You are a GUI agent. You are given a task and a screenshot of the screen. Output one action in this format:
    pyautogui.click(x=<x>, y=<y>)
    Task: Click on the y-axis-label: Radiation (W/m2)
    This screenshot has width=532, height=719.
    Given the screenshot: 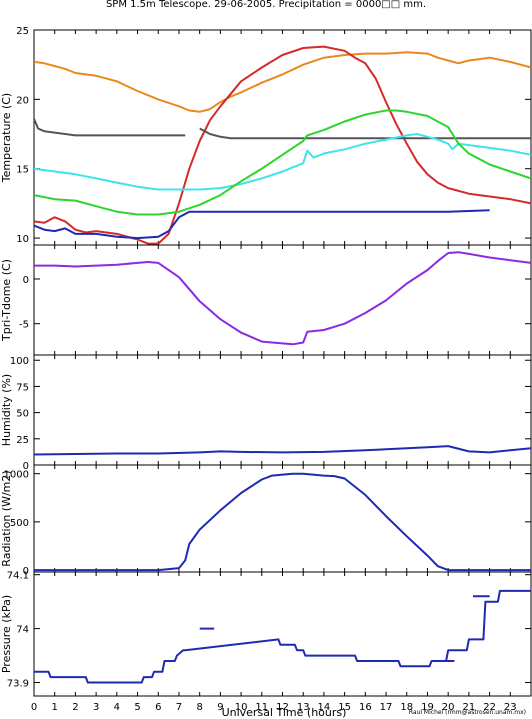 What is the action you would take?
    pyautogui.click(x=6, y=518)
    